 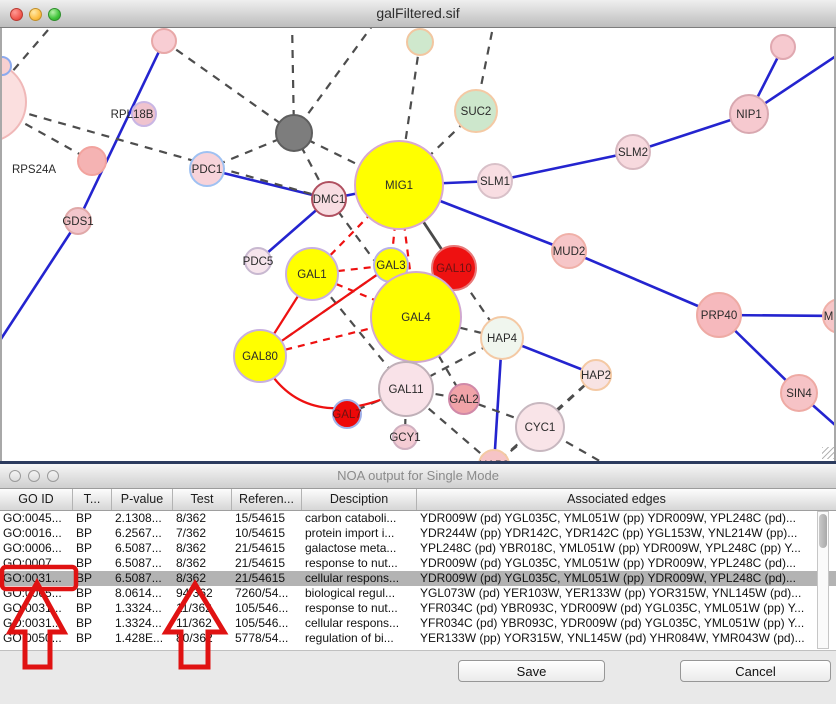 What do you see at coordinates (54, 14) in the screenshot?
I see `zoom-button` at bounding box center [54, 14].